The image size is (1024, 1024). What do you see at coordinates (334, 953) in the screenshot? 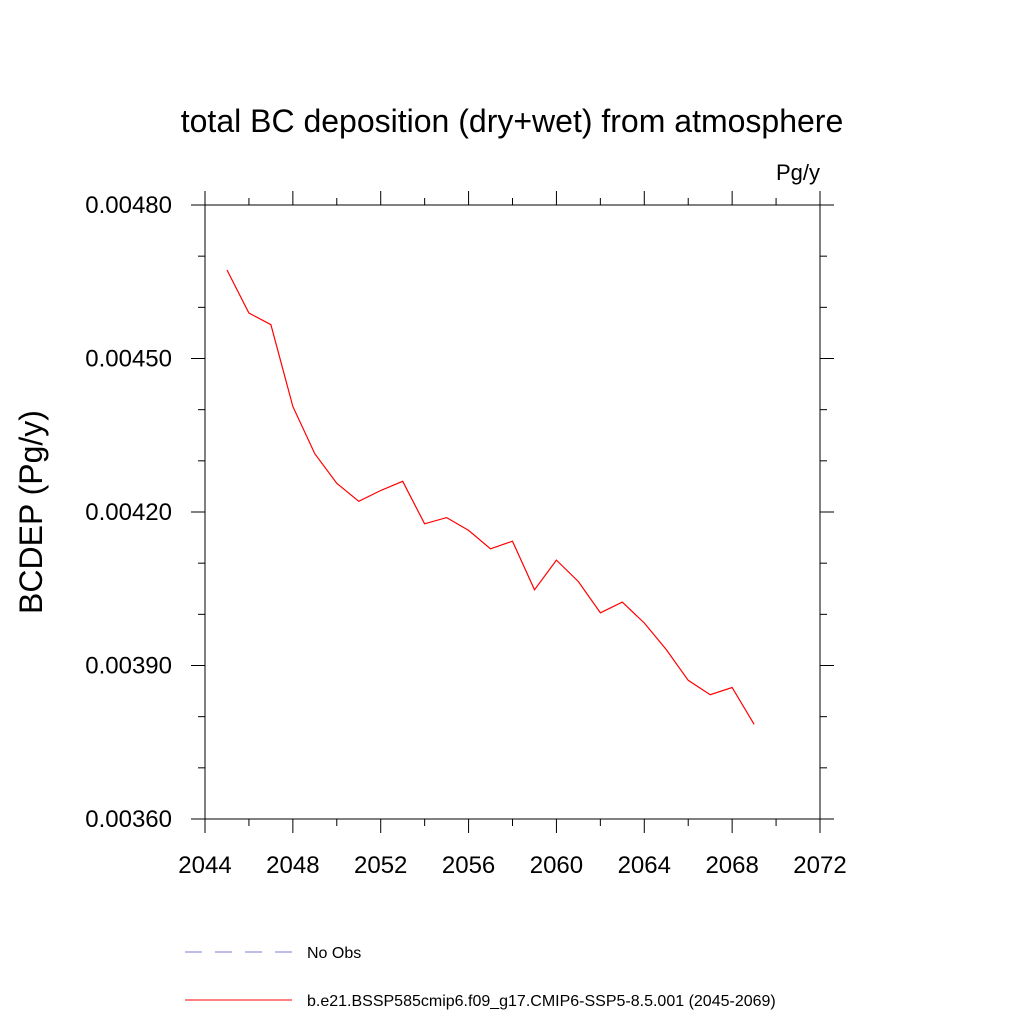
I see `legend-label-no-obs: No Obs` at bounding box center [334, 953].